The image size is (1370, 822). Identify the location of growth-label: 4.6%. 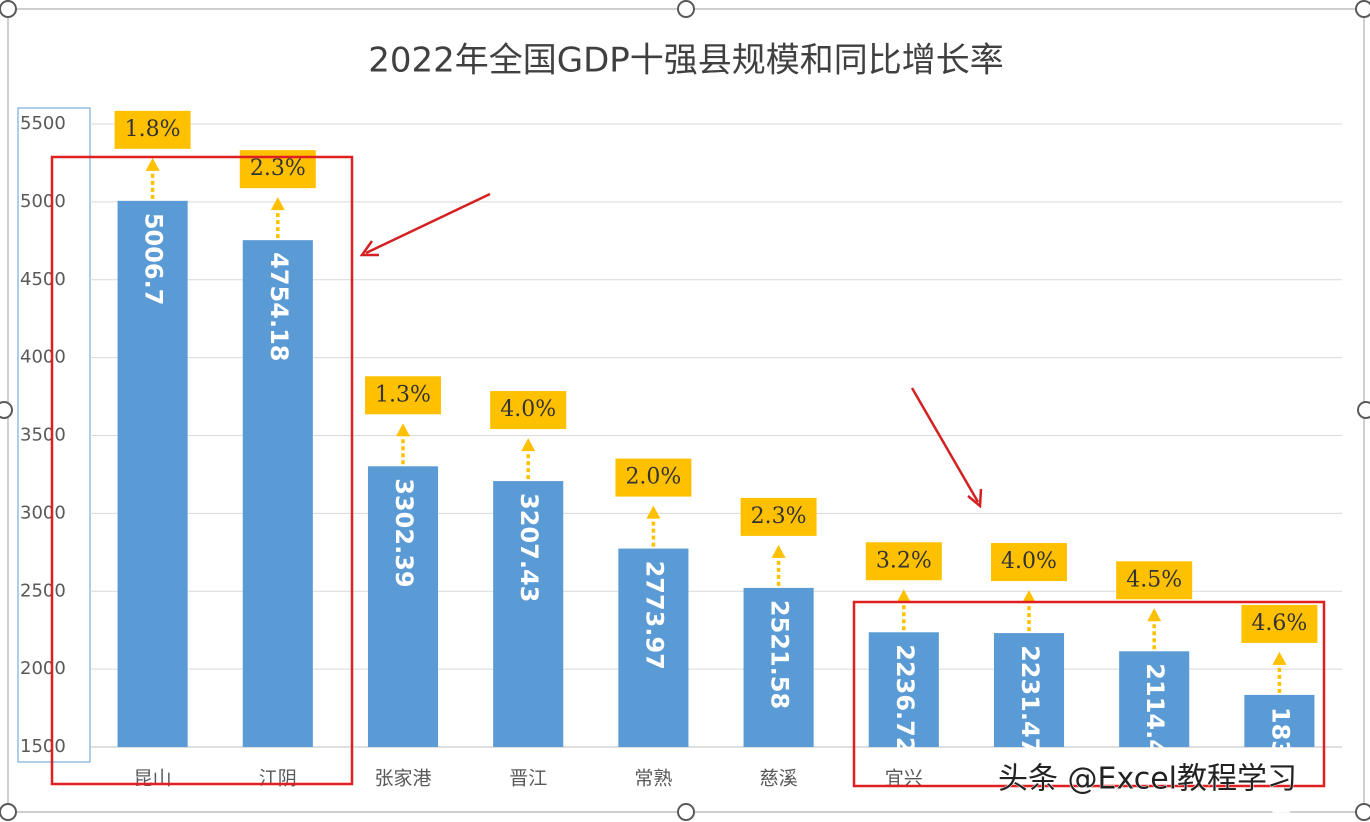
(1279, 623).